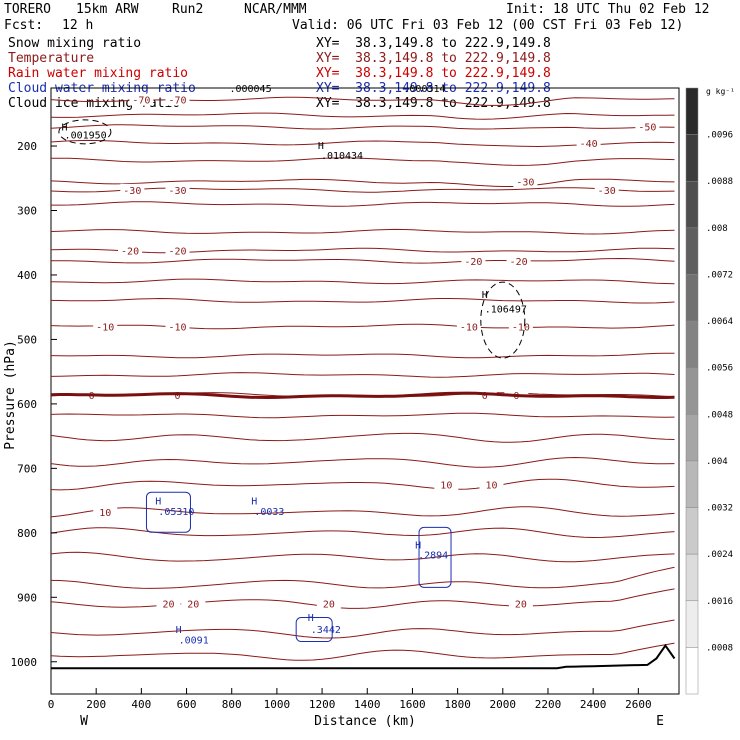 The image size is (740, 740). Describe the element at coordinates (51, 58) in the screenshot. I see `field-temperature-name: Temperature` at that location.